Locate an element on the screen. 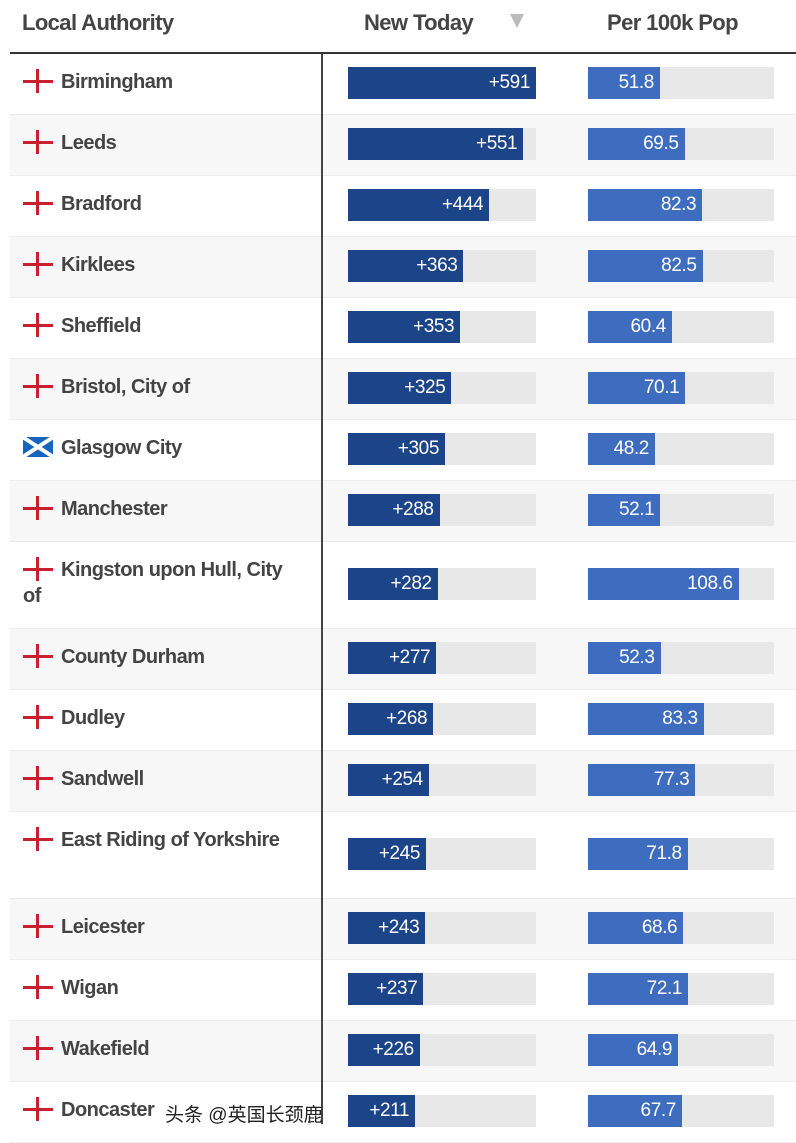 This screenshot has width=796, height=1143. authority-label: Leicester is located at coordinates (103, 927).